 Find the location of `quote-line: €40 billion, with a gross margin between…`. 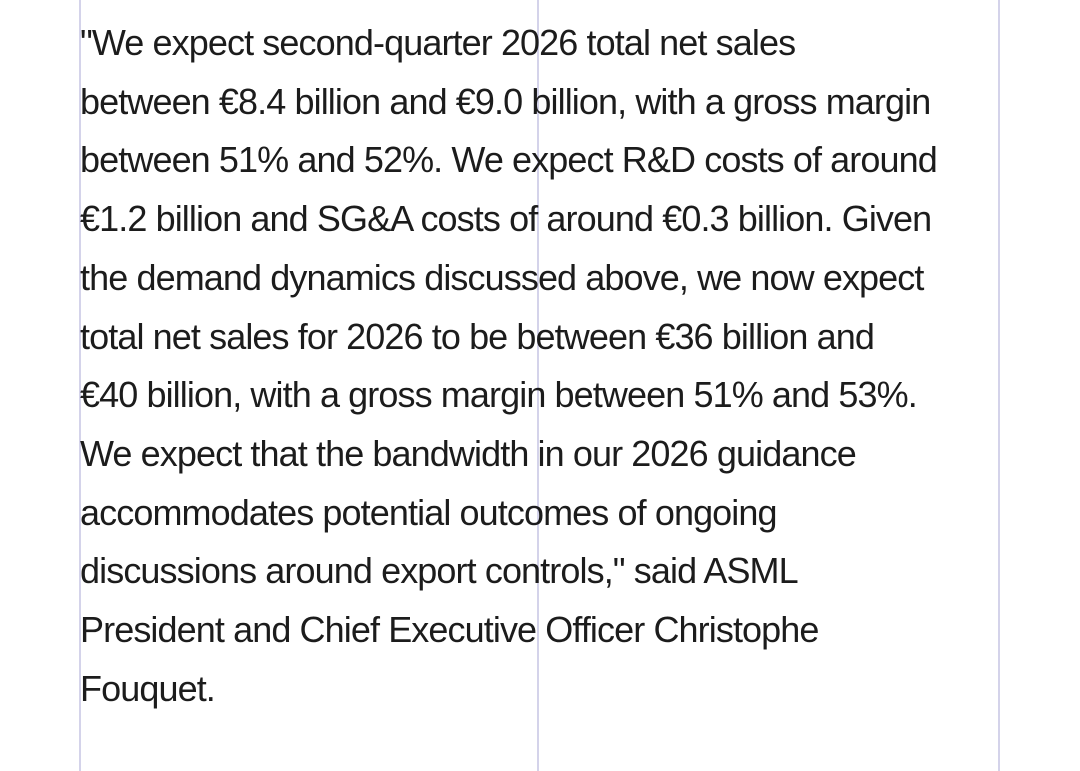

quote-line: €40 billion, with a gross margin between… is located at coordinates (499, 395).